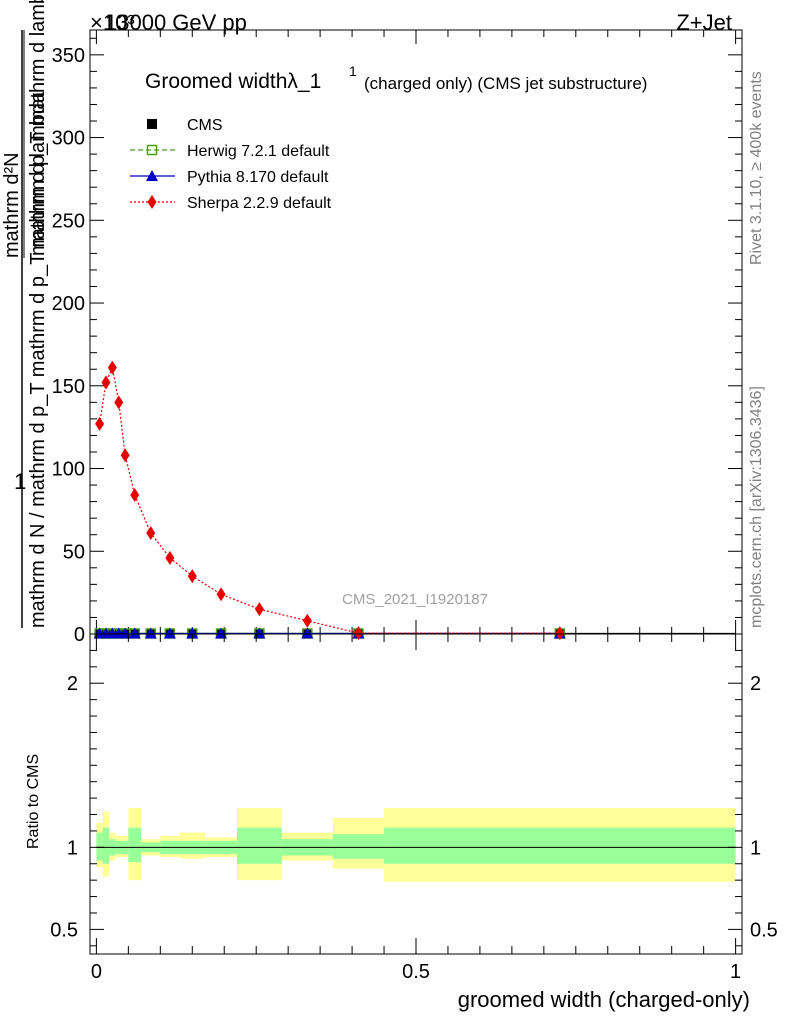 The width and height of the screenshot is (786, 1024). I want to click on y-tick-label: 200, so click(68, 304).